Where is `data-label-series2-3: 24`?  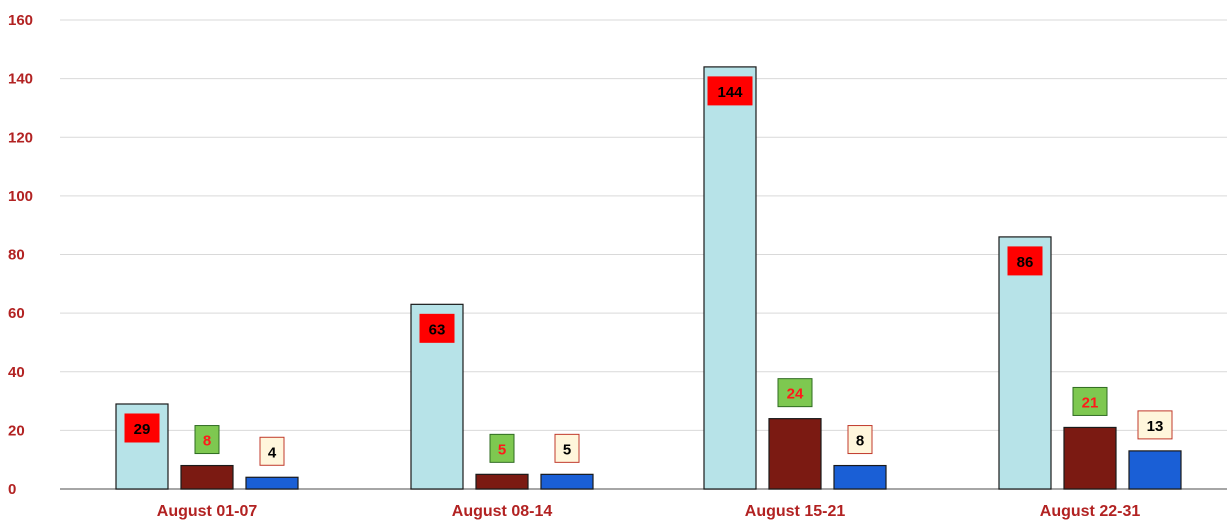
data-label-series2-3: 24 is located at coordinates (795, 393).